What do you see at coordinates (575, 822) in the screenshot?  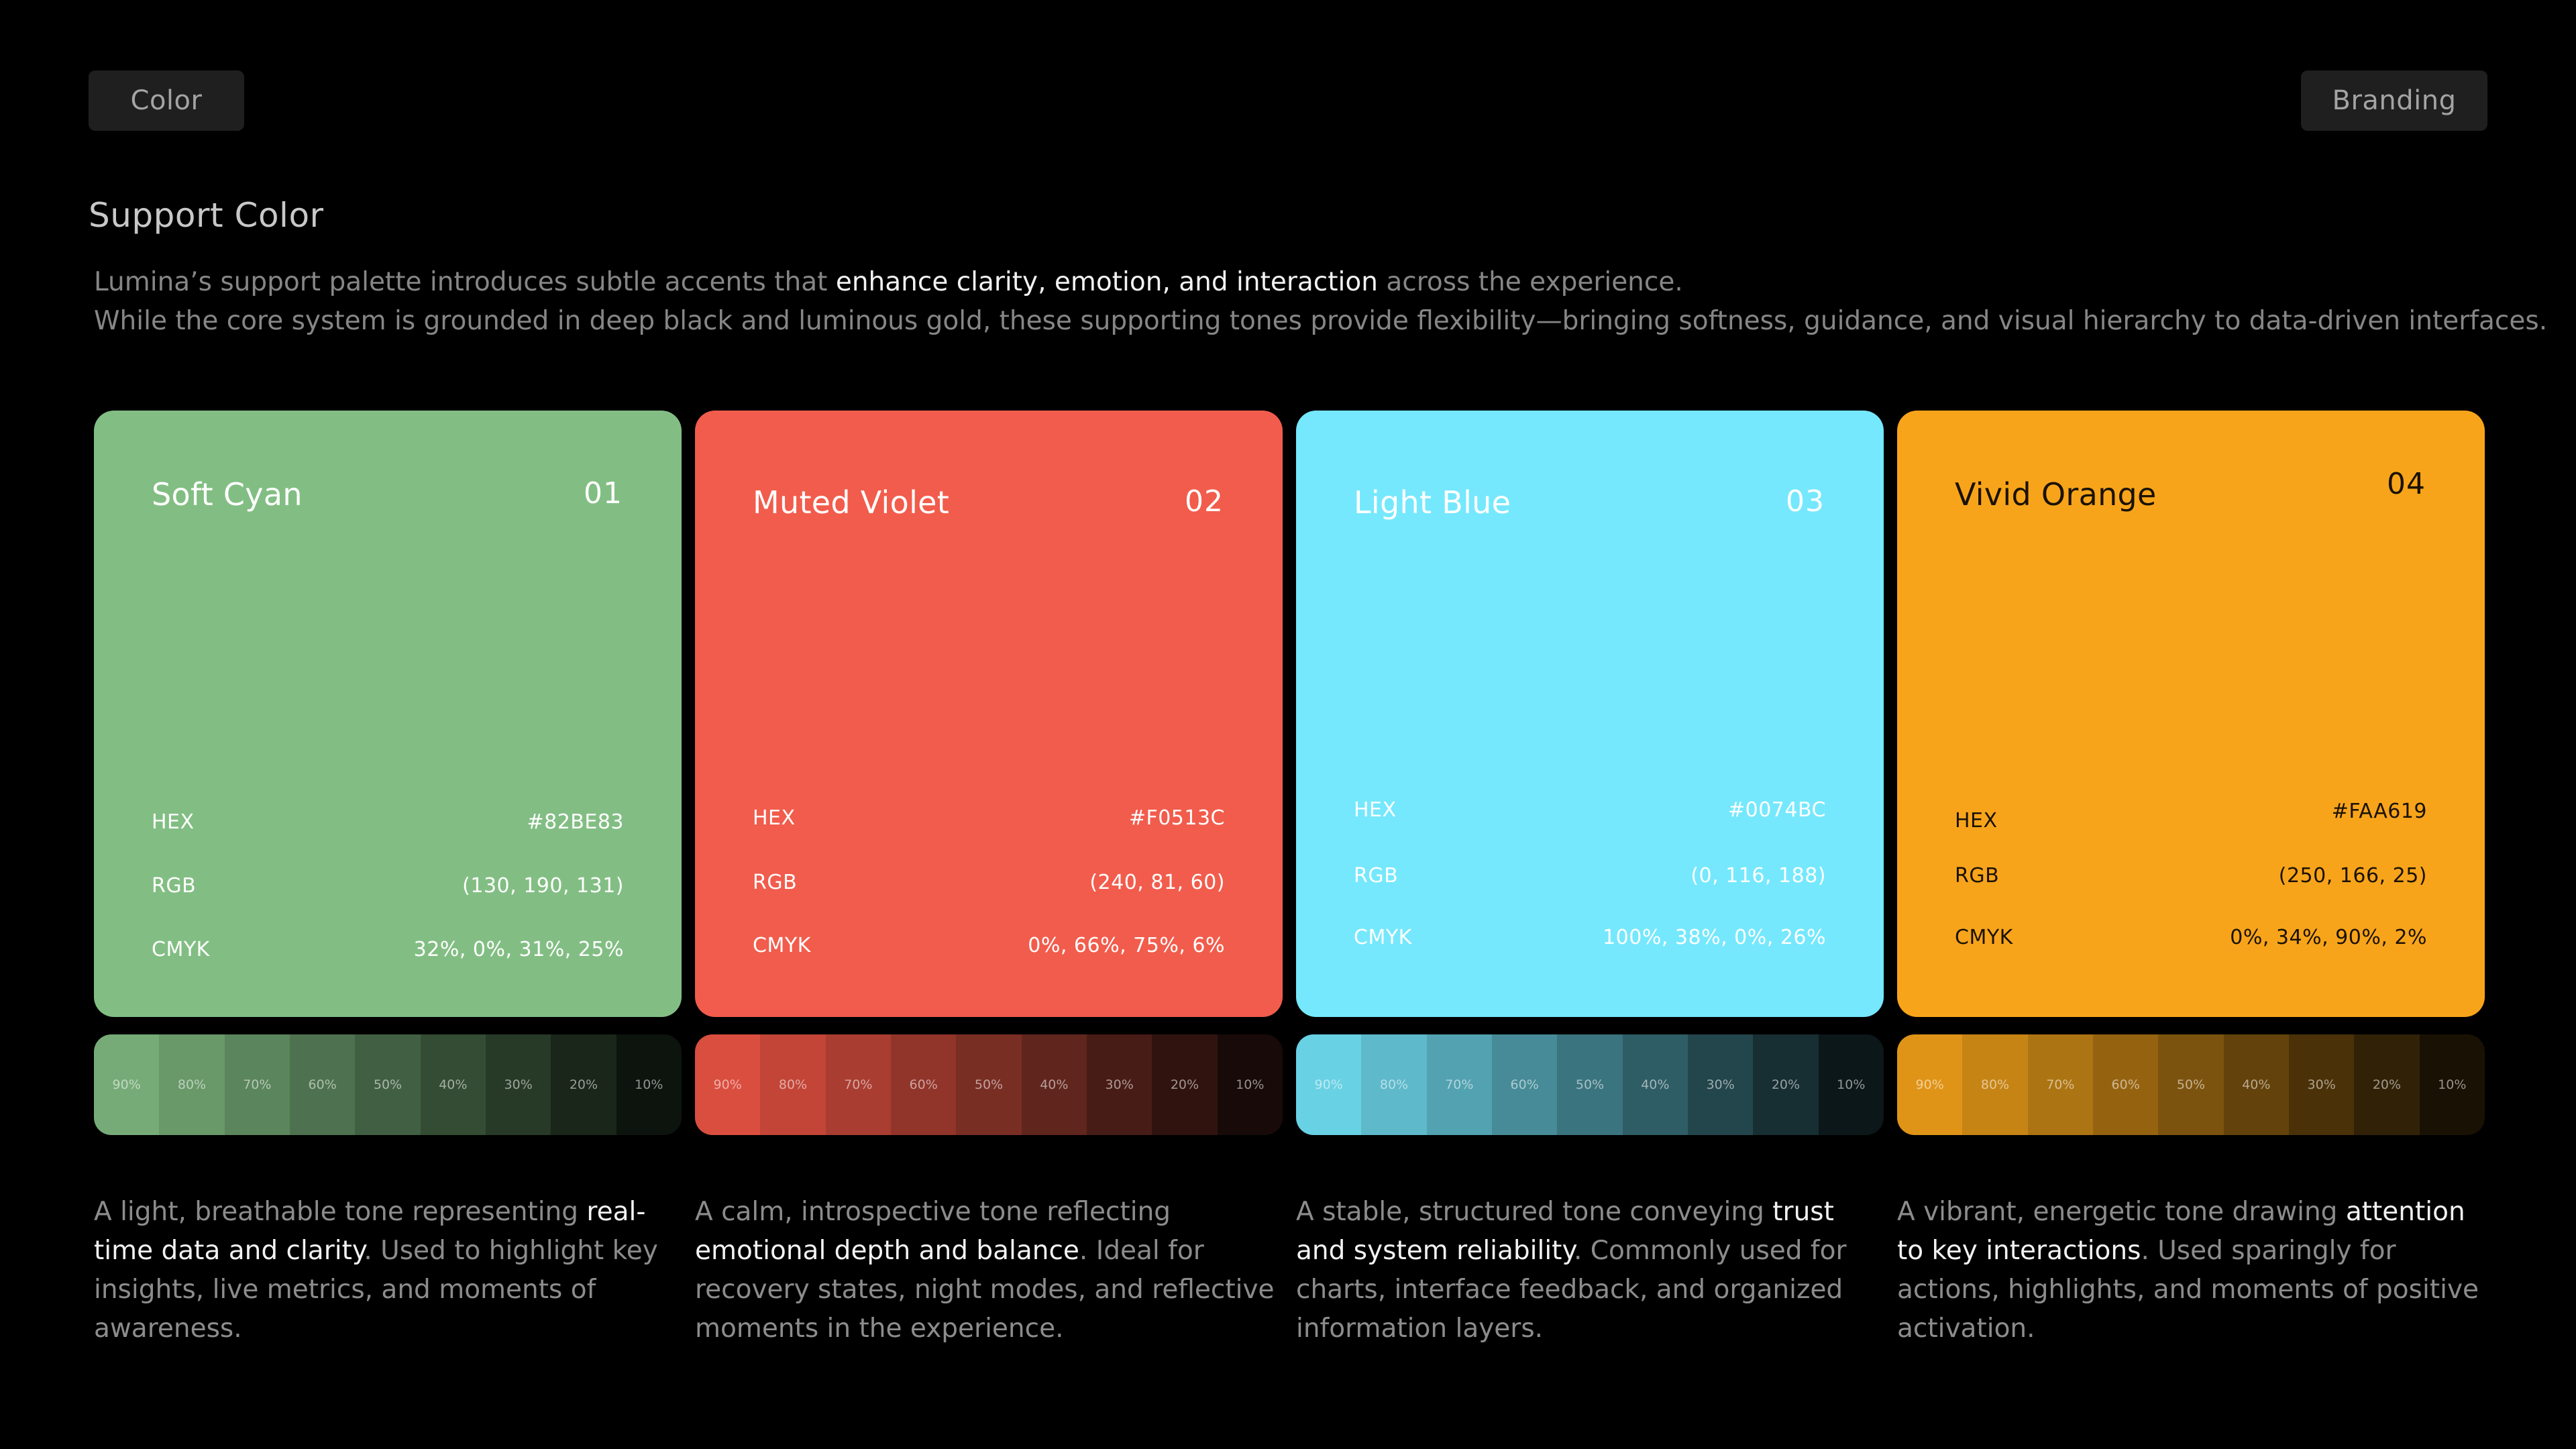 I see `hex-value: #82BE83` at bounding box center [575, 822].